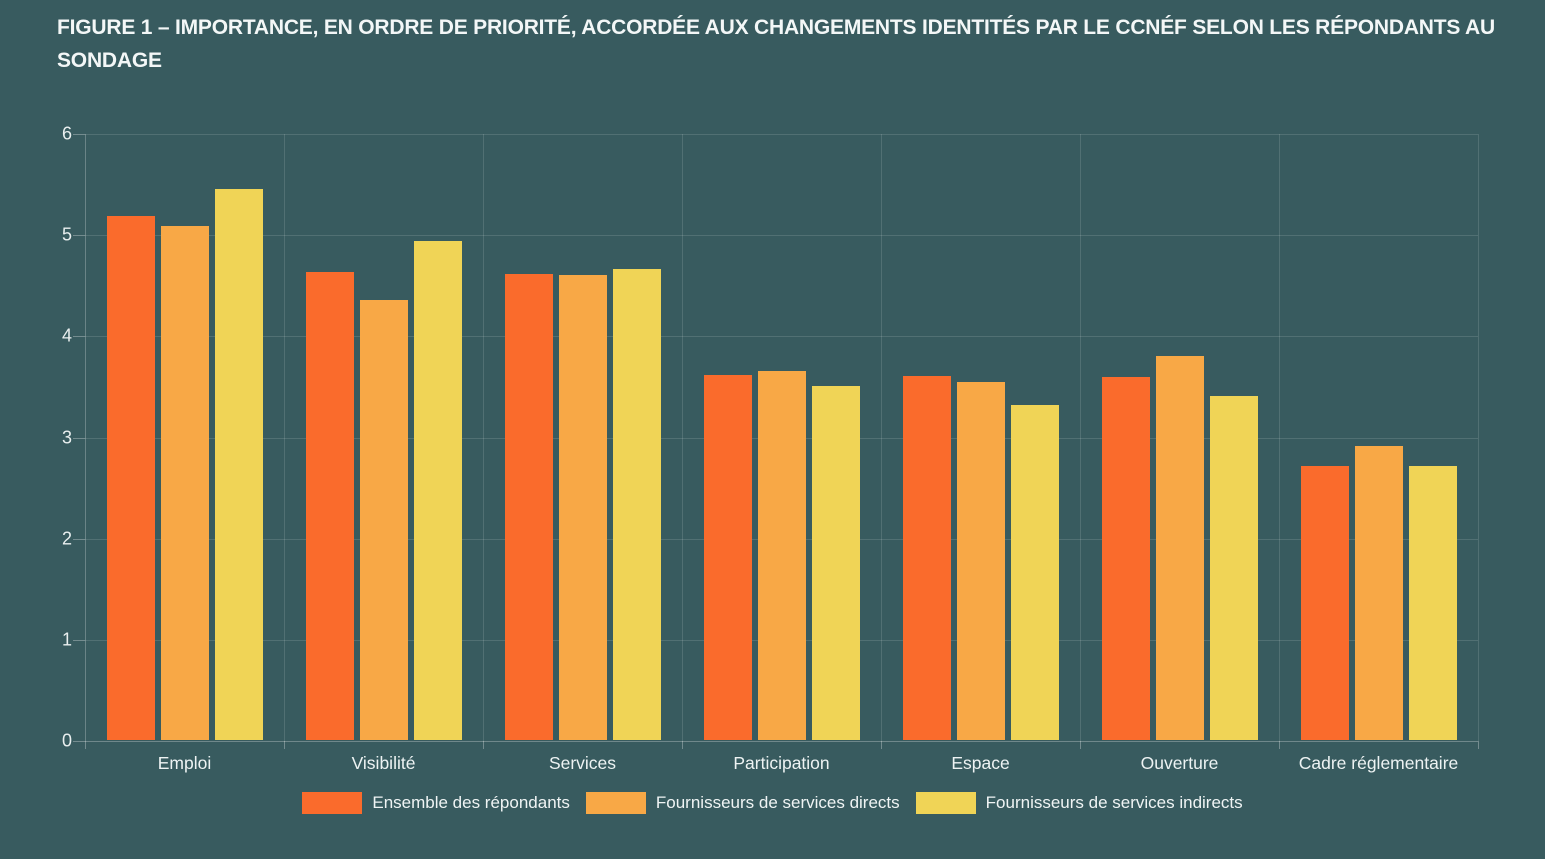 This screenshot has height=859, width=1545. I want to click on legend-label: Ensemble des répondants, so click(471, 802).